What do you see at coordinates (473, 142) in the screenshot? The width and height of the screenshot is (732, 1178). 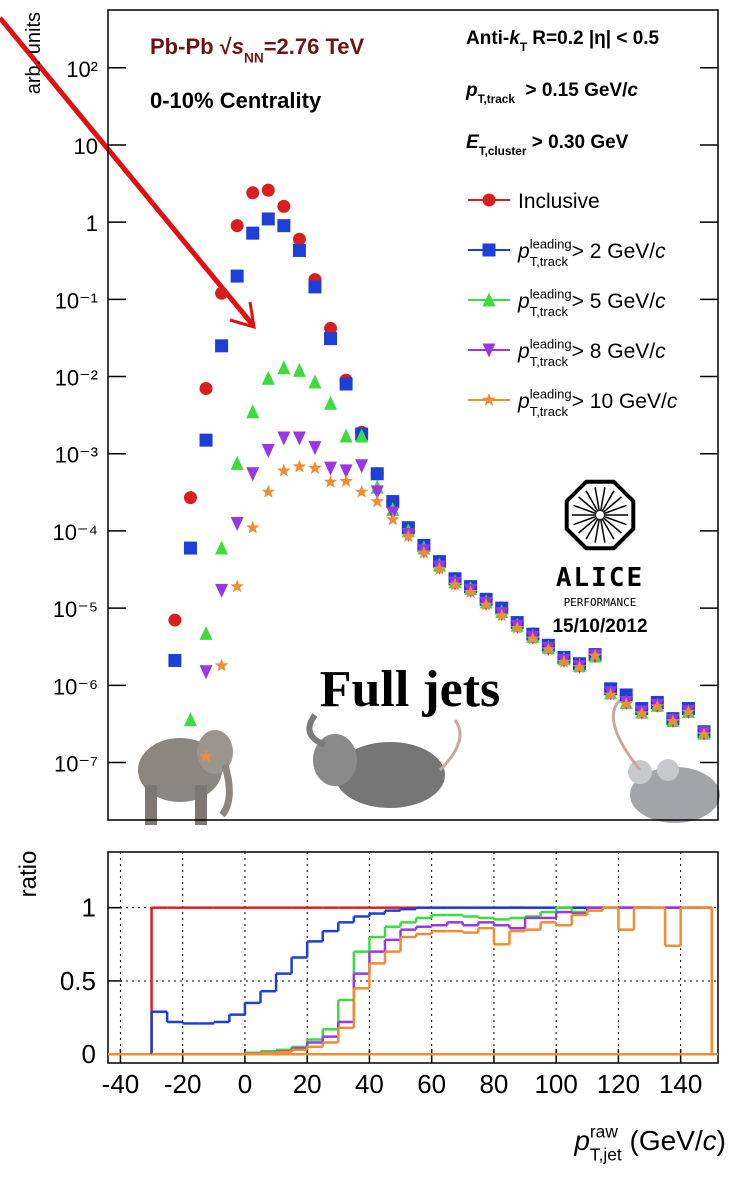 I see `text-part: E` at bounding box center [473, 142].